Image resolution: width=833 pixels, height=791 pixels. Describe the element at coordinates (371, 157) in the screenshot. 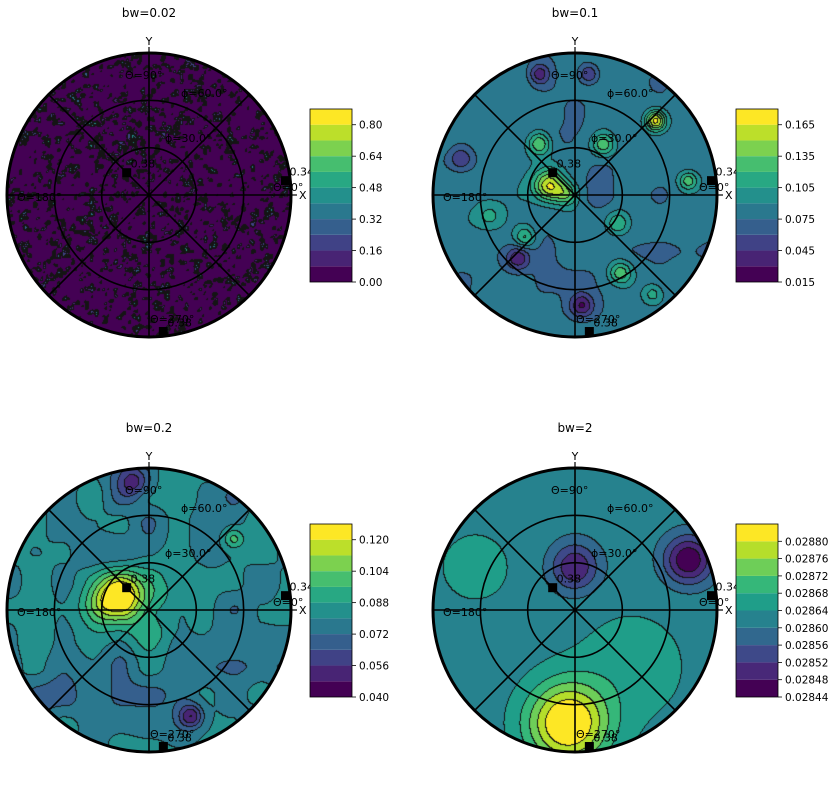

I see `colorbar-tick-label: 0.64` at that location.